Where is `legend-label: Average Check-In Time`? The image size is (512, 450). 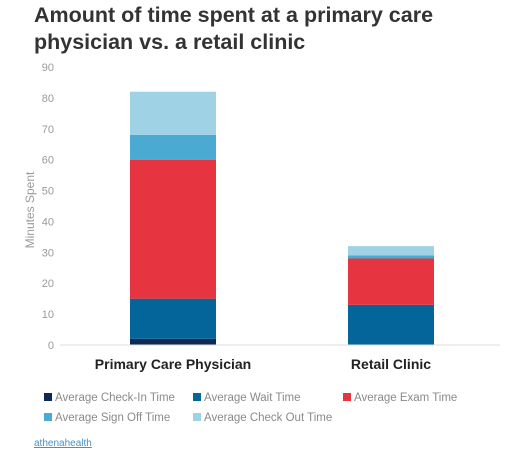
legend-label: Average Check-In Time is located at coordinates (115, 398).